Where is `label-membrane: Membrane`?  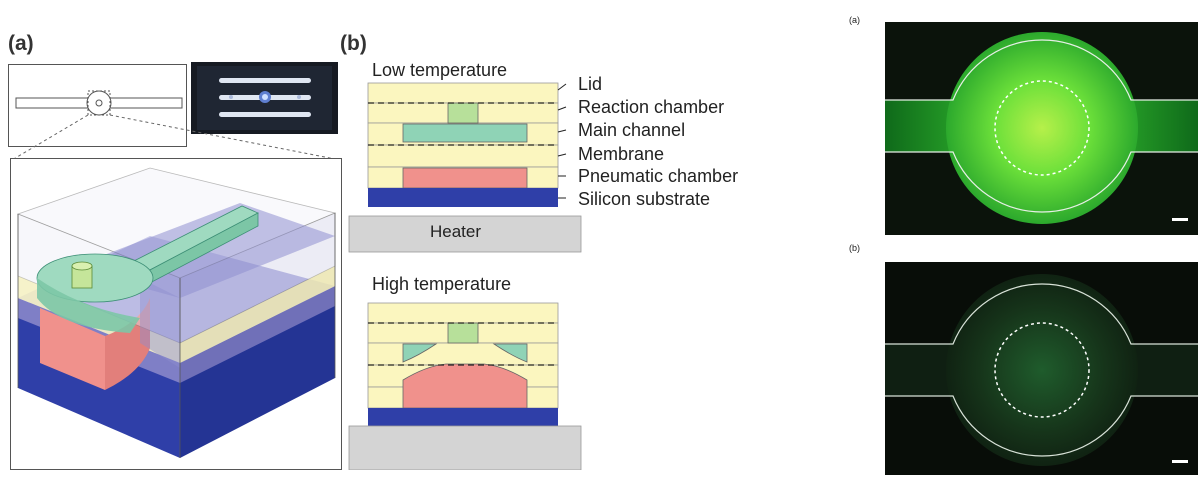 label-membrane: Membrane is located at coordinates (621, 154).